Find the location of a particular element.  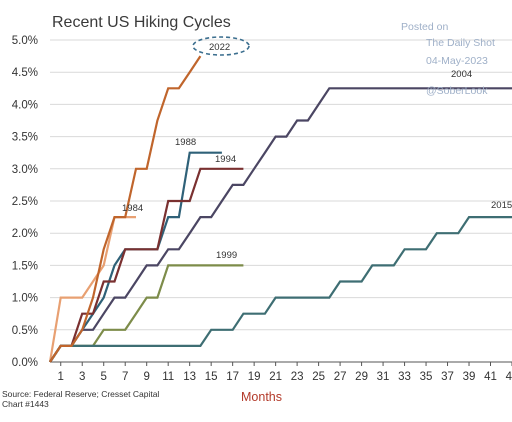

x-tick-label: 23 is located at coordinates (297, 377).